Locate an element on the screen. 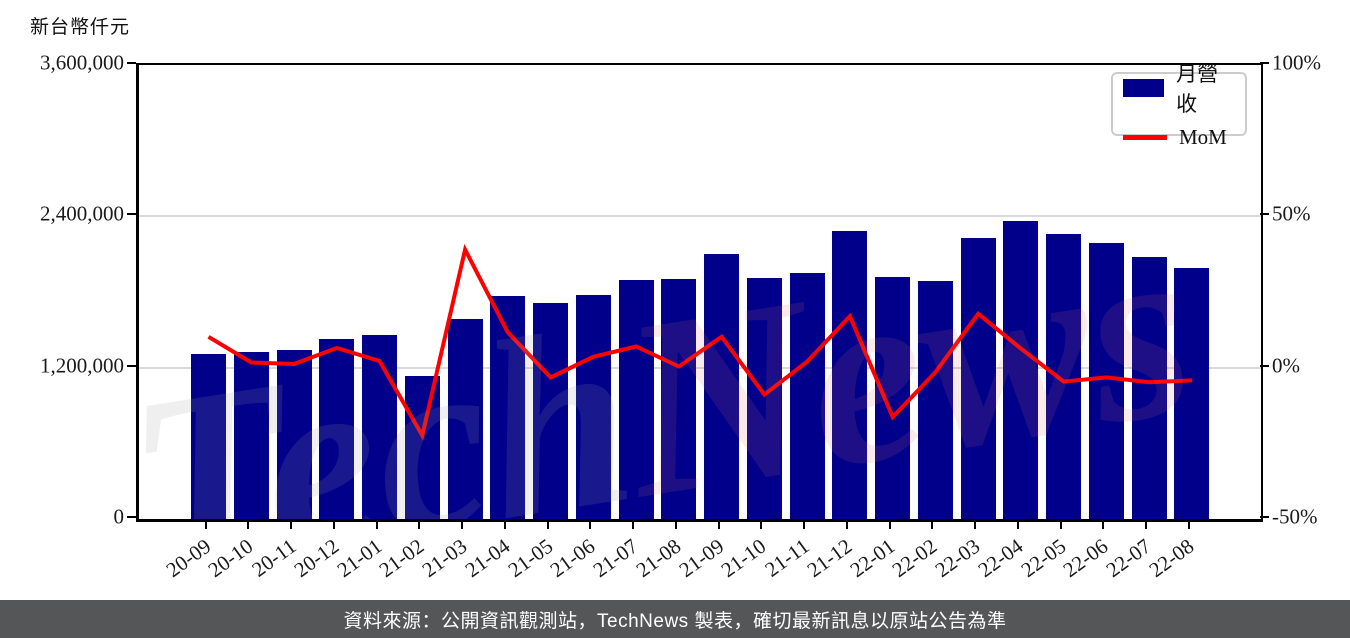 The height and width of the screenshot is (638, 1350). x-axis-month-label: 22-04 is located at coordinates (1000, 558).